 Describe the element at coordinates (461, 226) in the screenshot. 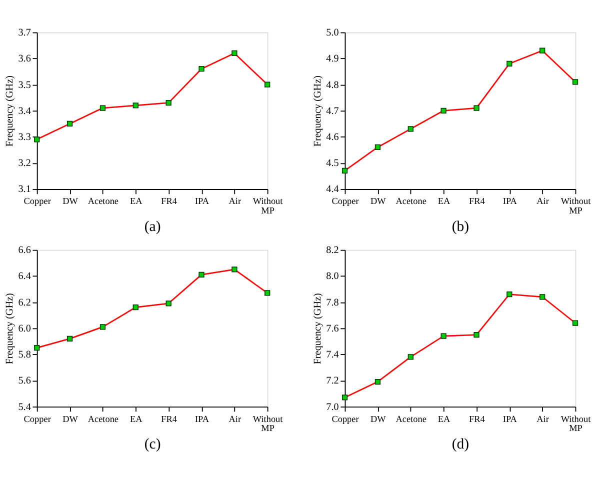

I see `x-axis-title: (b)` at that location.